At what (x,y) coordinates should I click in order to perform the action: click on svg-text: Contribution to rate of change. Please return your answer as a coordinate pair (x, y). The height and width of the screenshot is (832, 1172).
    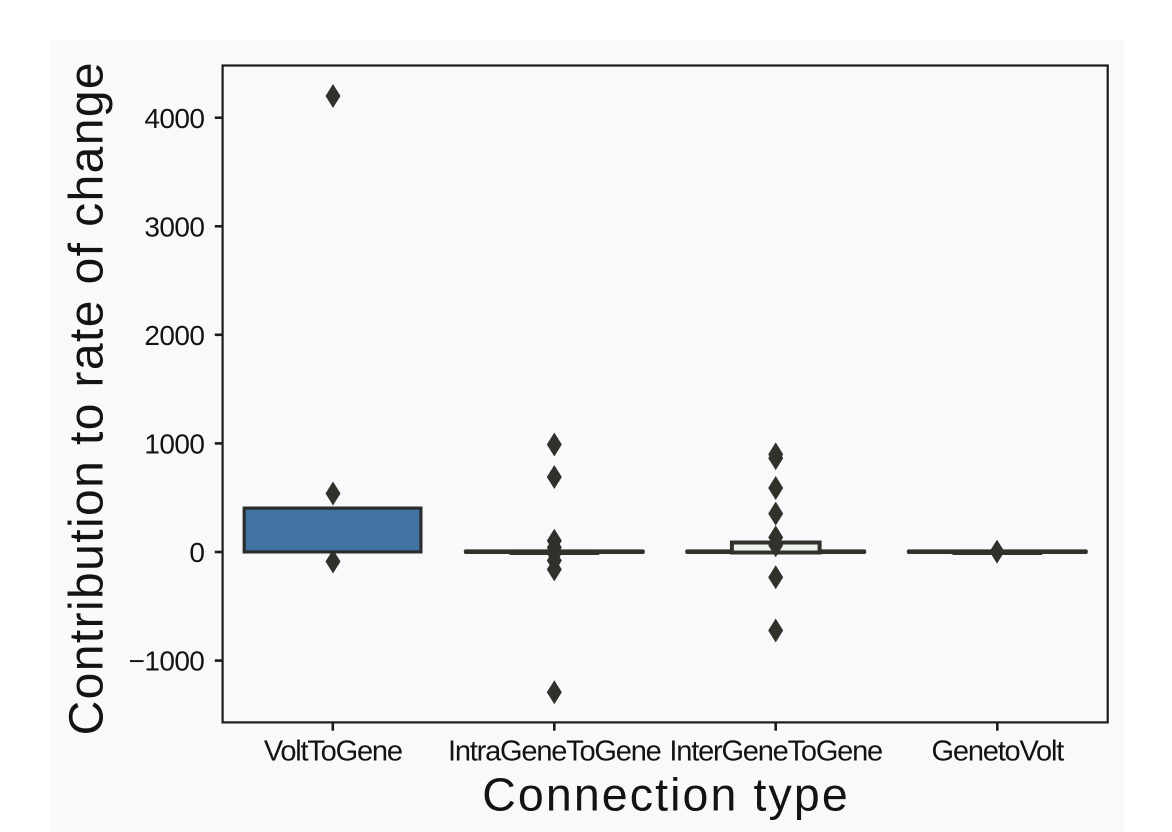
    Looking at the image, I should click on (87, 398).